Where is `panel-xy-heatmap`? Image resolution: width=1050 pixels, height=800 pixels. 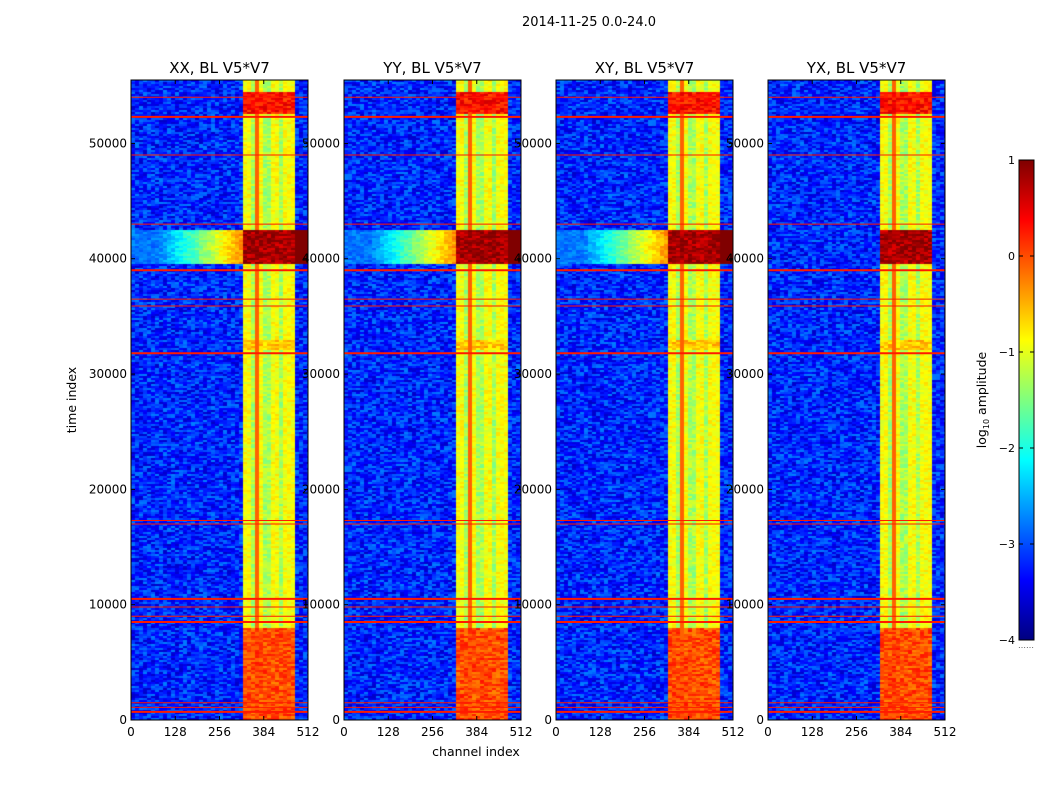 panel-xy-heatmap is located at coordinates (644, 400).